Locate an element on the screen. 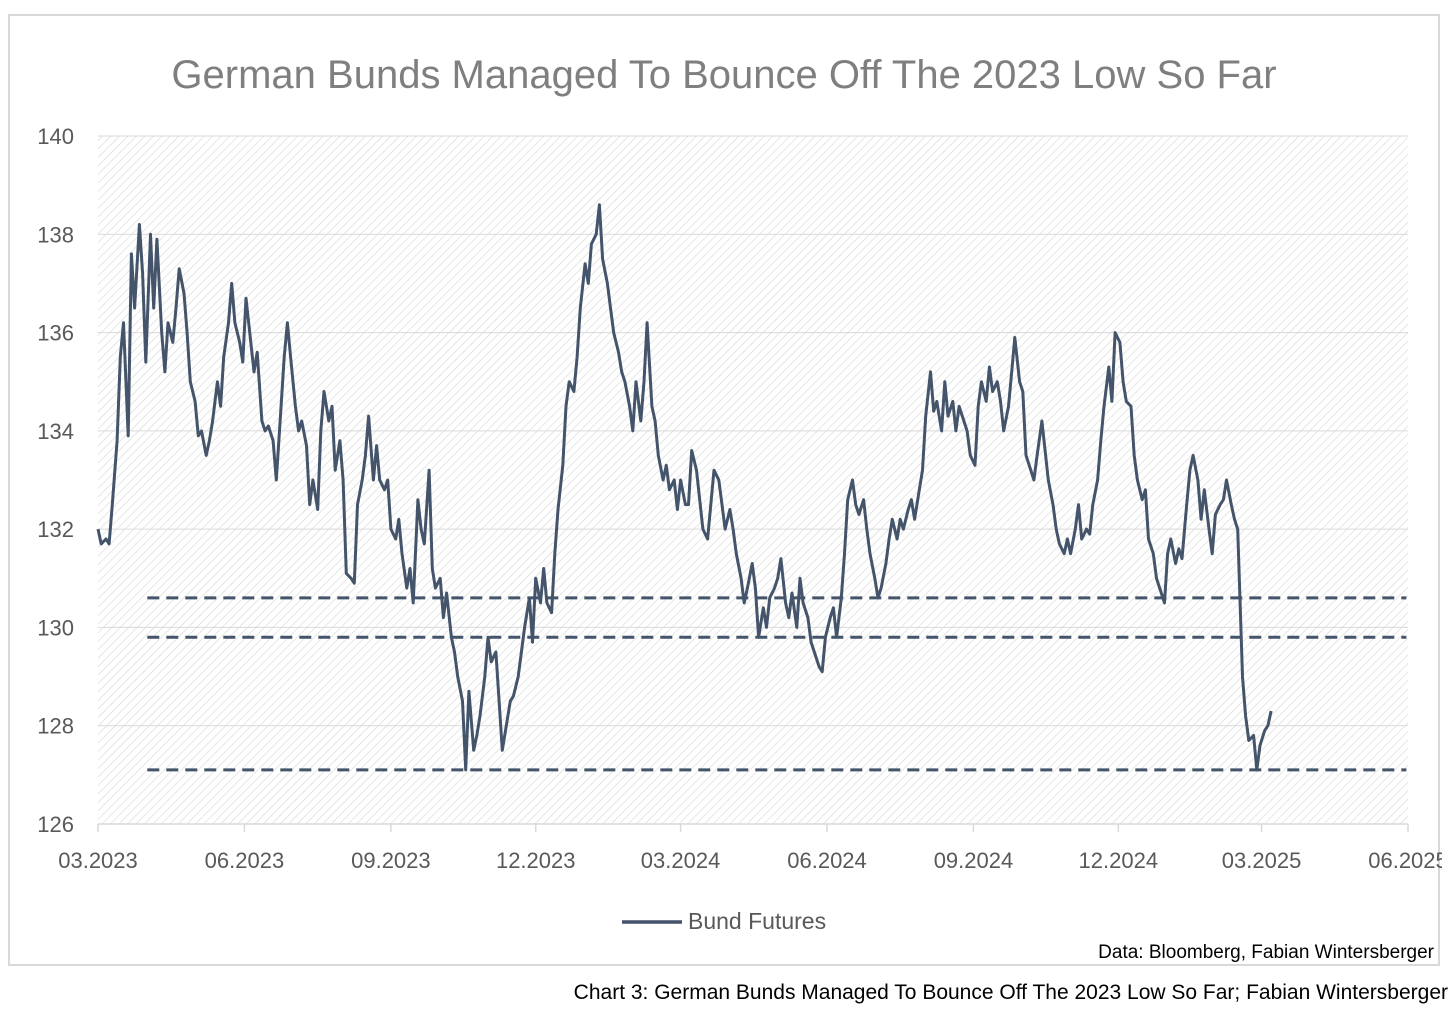  y-tick-label: 136 is located at coordinates (55, 333).